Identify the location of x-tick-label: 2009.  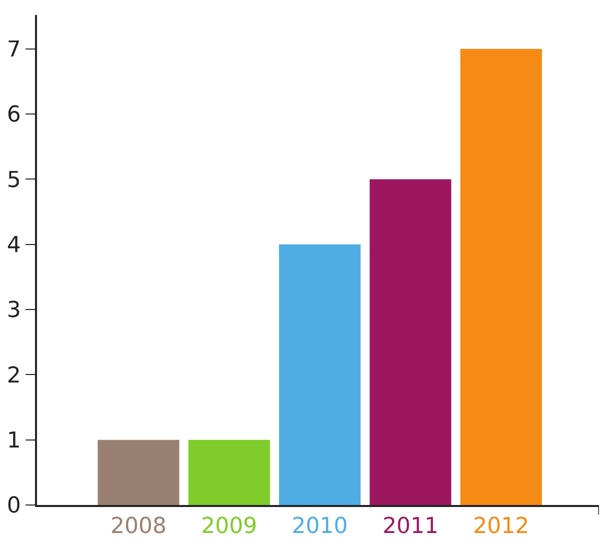
(229, 527).